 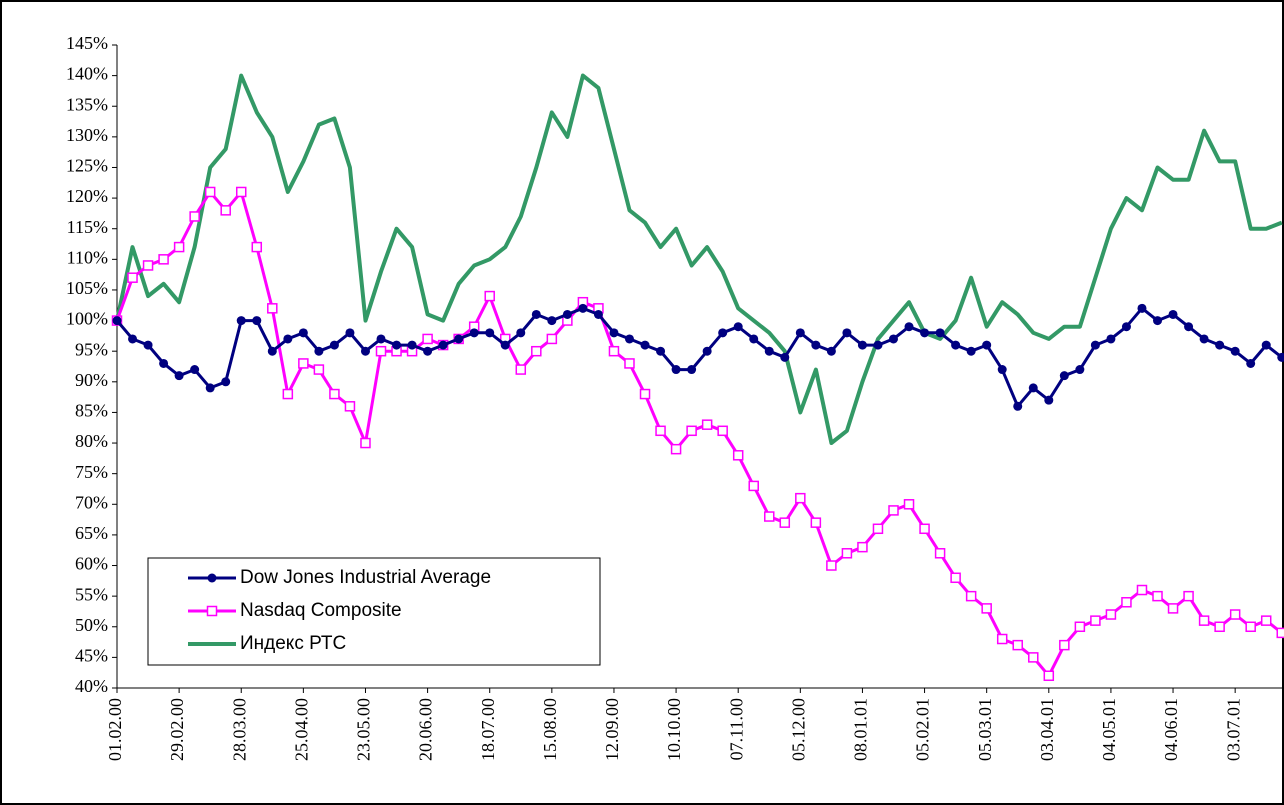 I want to click on legend-marker, so click(x=212, y=578).